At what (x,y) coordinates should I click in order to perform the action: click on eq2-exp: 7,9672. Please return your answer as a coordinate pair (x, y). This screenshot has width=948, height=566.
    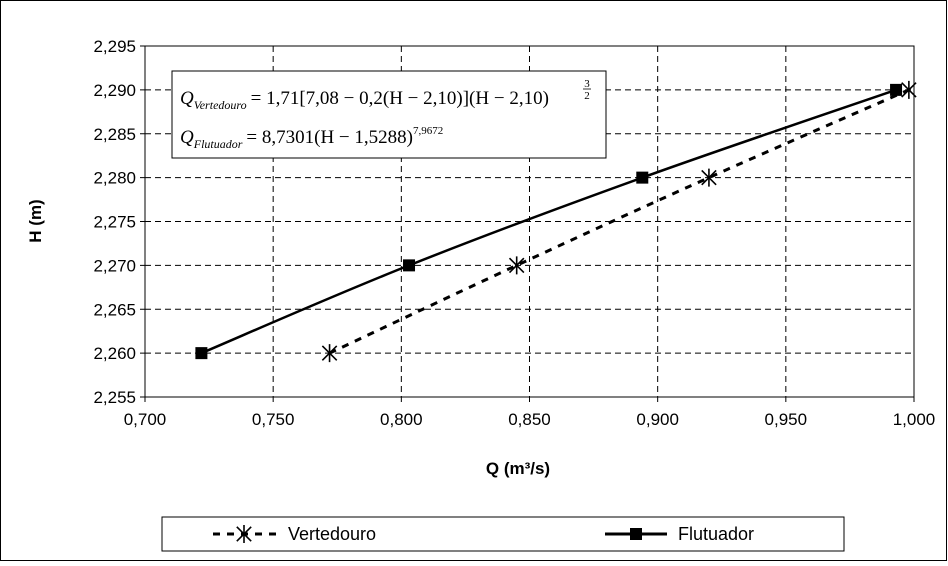
    Looking at the image, I should click on (428, 131).